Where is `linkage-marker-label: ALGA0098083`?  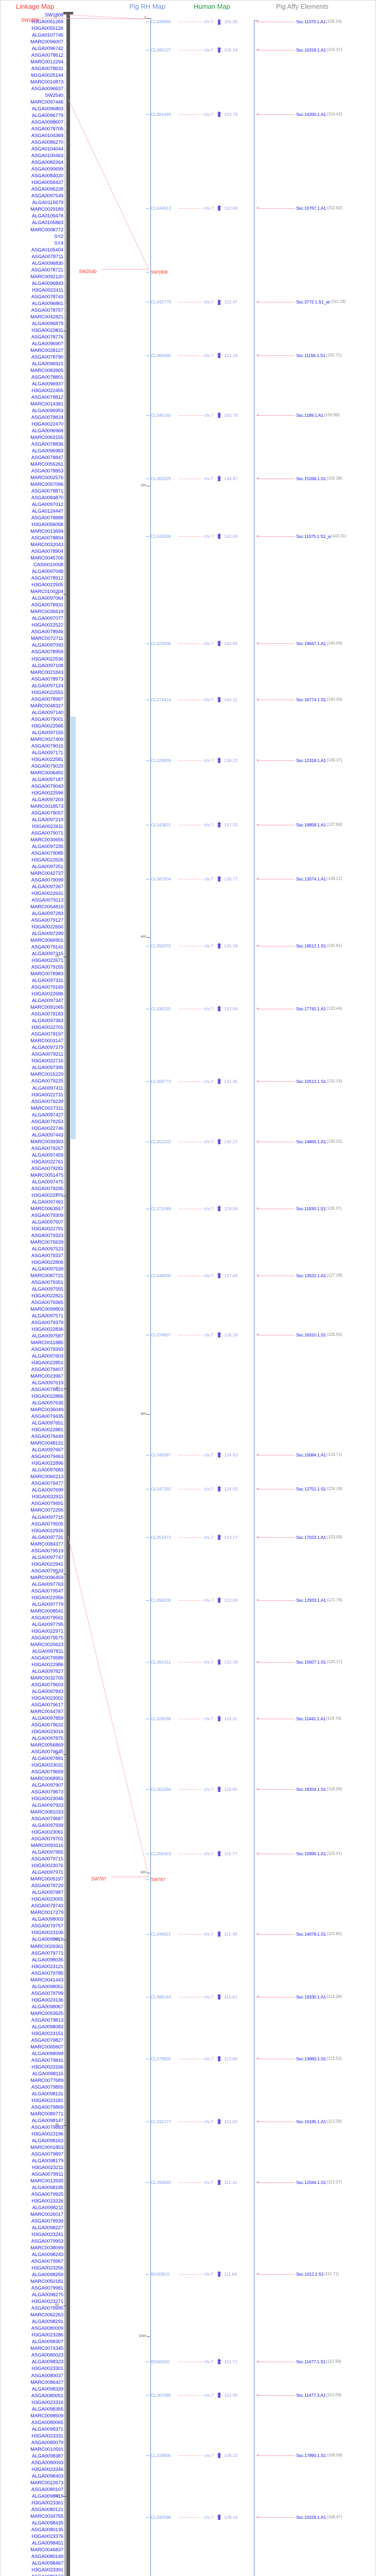 linkage-marker-label: ALGA0098083 is located at coordinates (47, 2027).